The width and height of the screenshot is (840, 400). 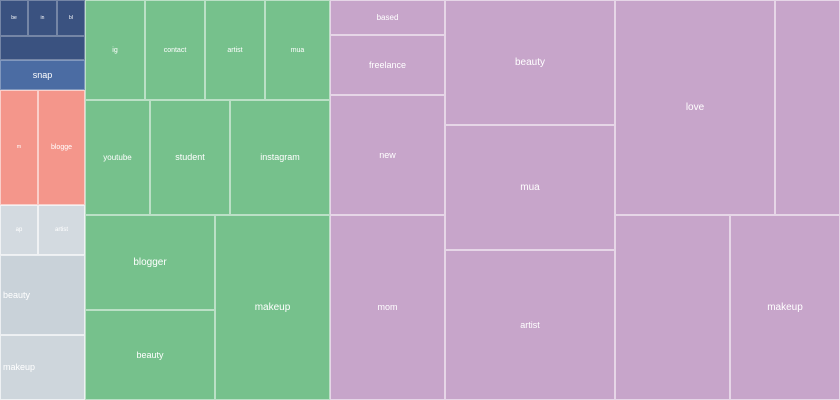 I want to click on treemap-cell-mom: mom, so click(x=387, y=307).